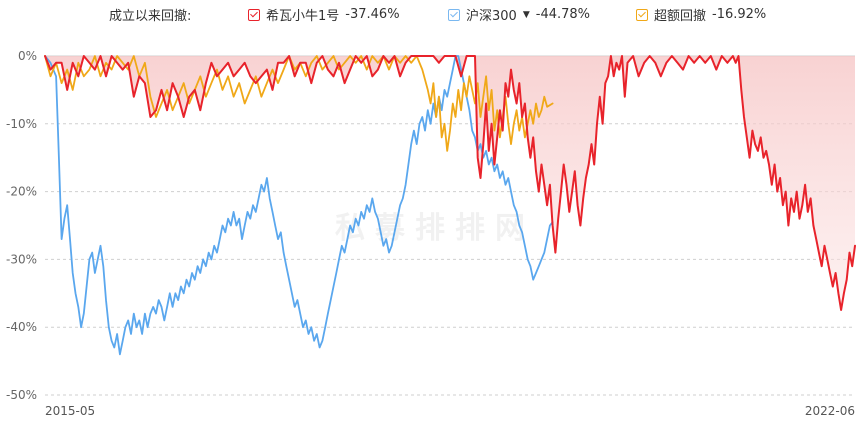 This screenshot has height=424, width=865. I want to click on y-tick-label: -20%, so click(21, 192).